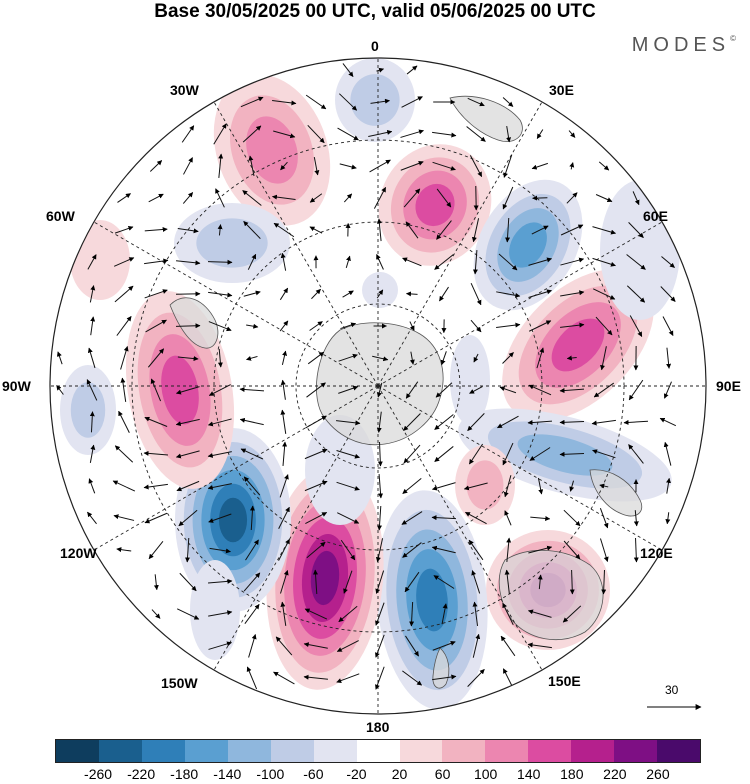 The image size is (750, 784). What do you see at coordinates (270, 774) in the screenshot?
I see `colorbar-tick: -100` at bounding box center [270, 774].